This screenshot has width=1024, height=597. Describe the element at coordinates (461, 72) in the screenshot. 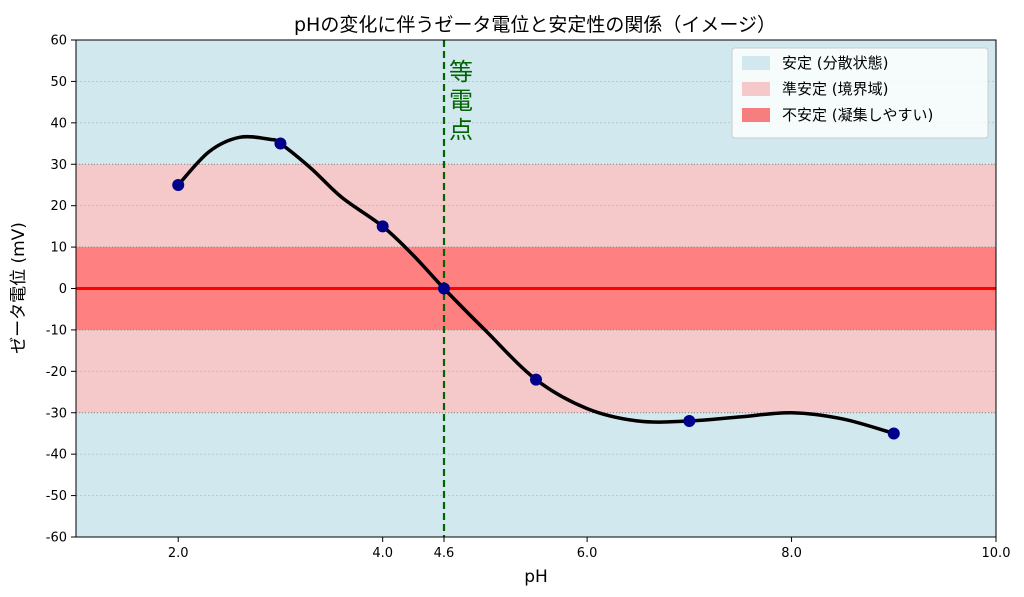

I see `isoelectric-label-char: 等` at that location.